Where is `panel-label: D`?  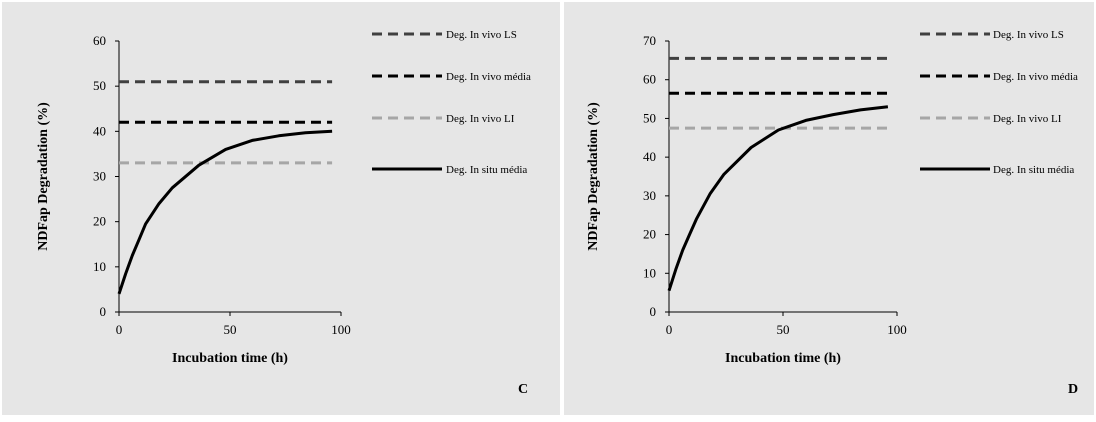 panel-label: D is located at coordinates (1073, 389).